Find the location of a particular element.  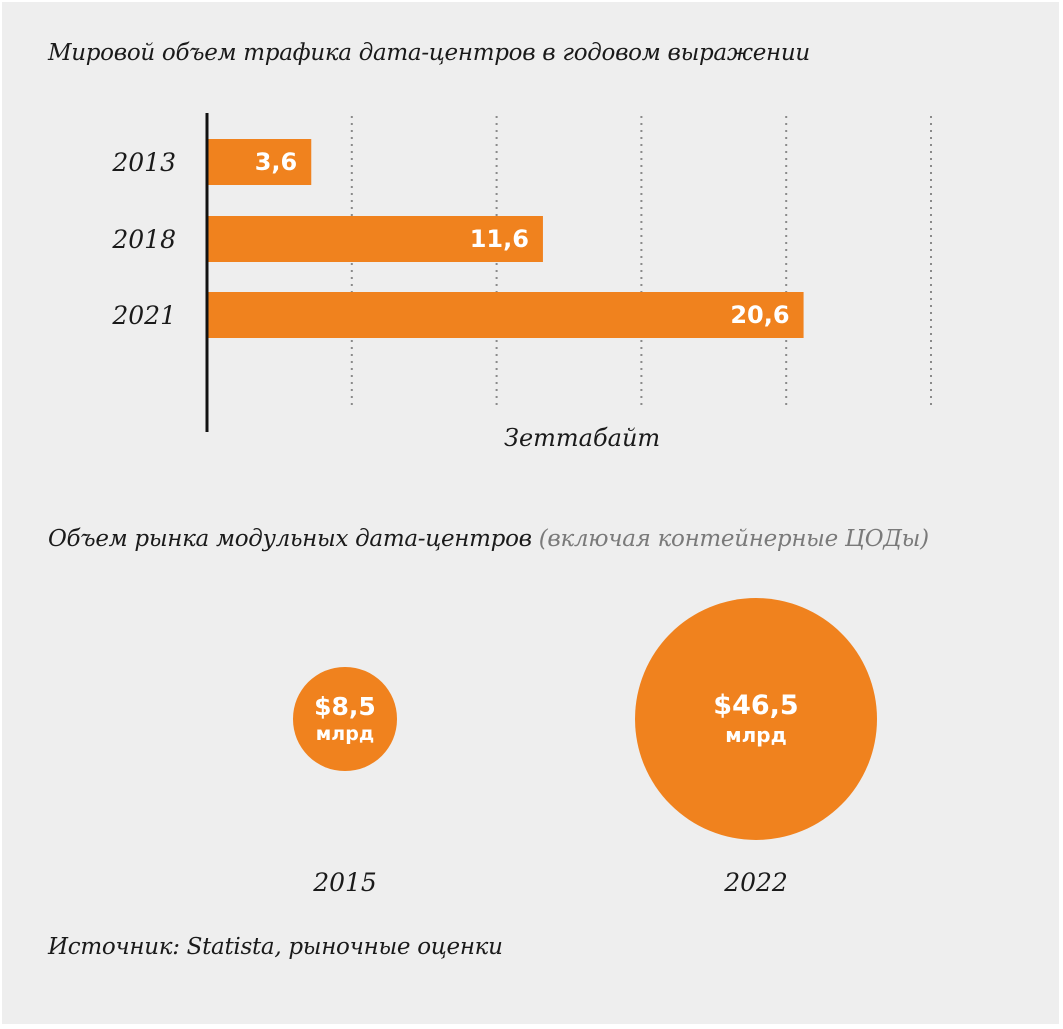

bar-2018 is located at coordinates (375, 239).